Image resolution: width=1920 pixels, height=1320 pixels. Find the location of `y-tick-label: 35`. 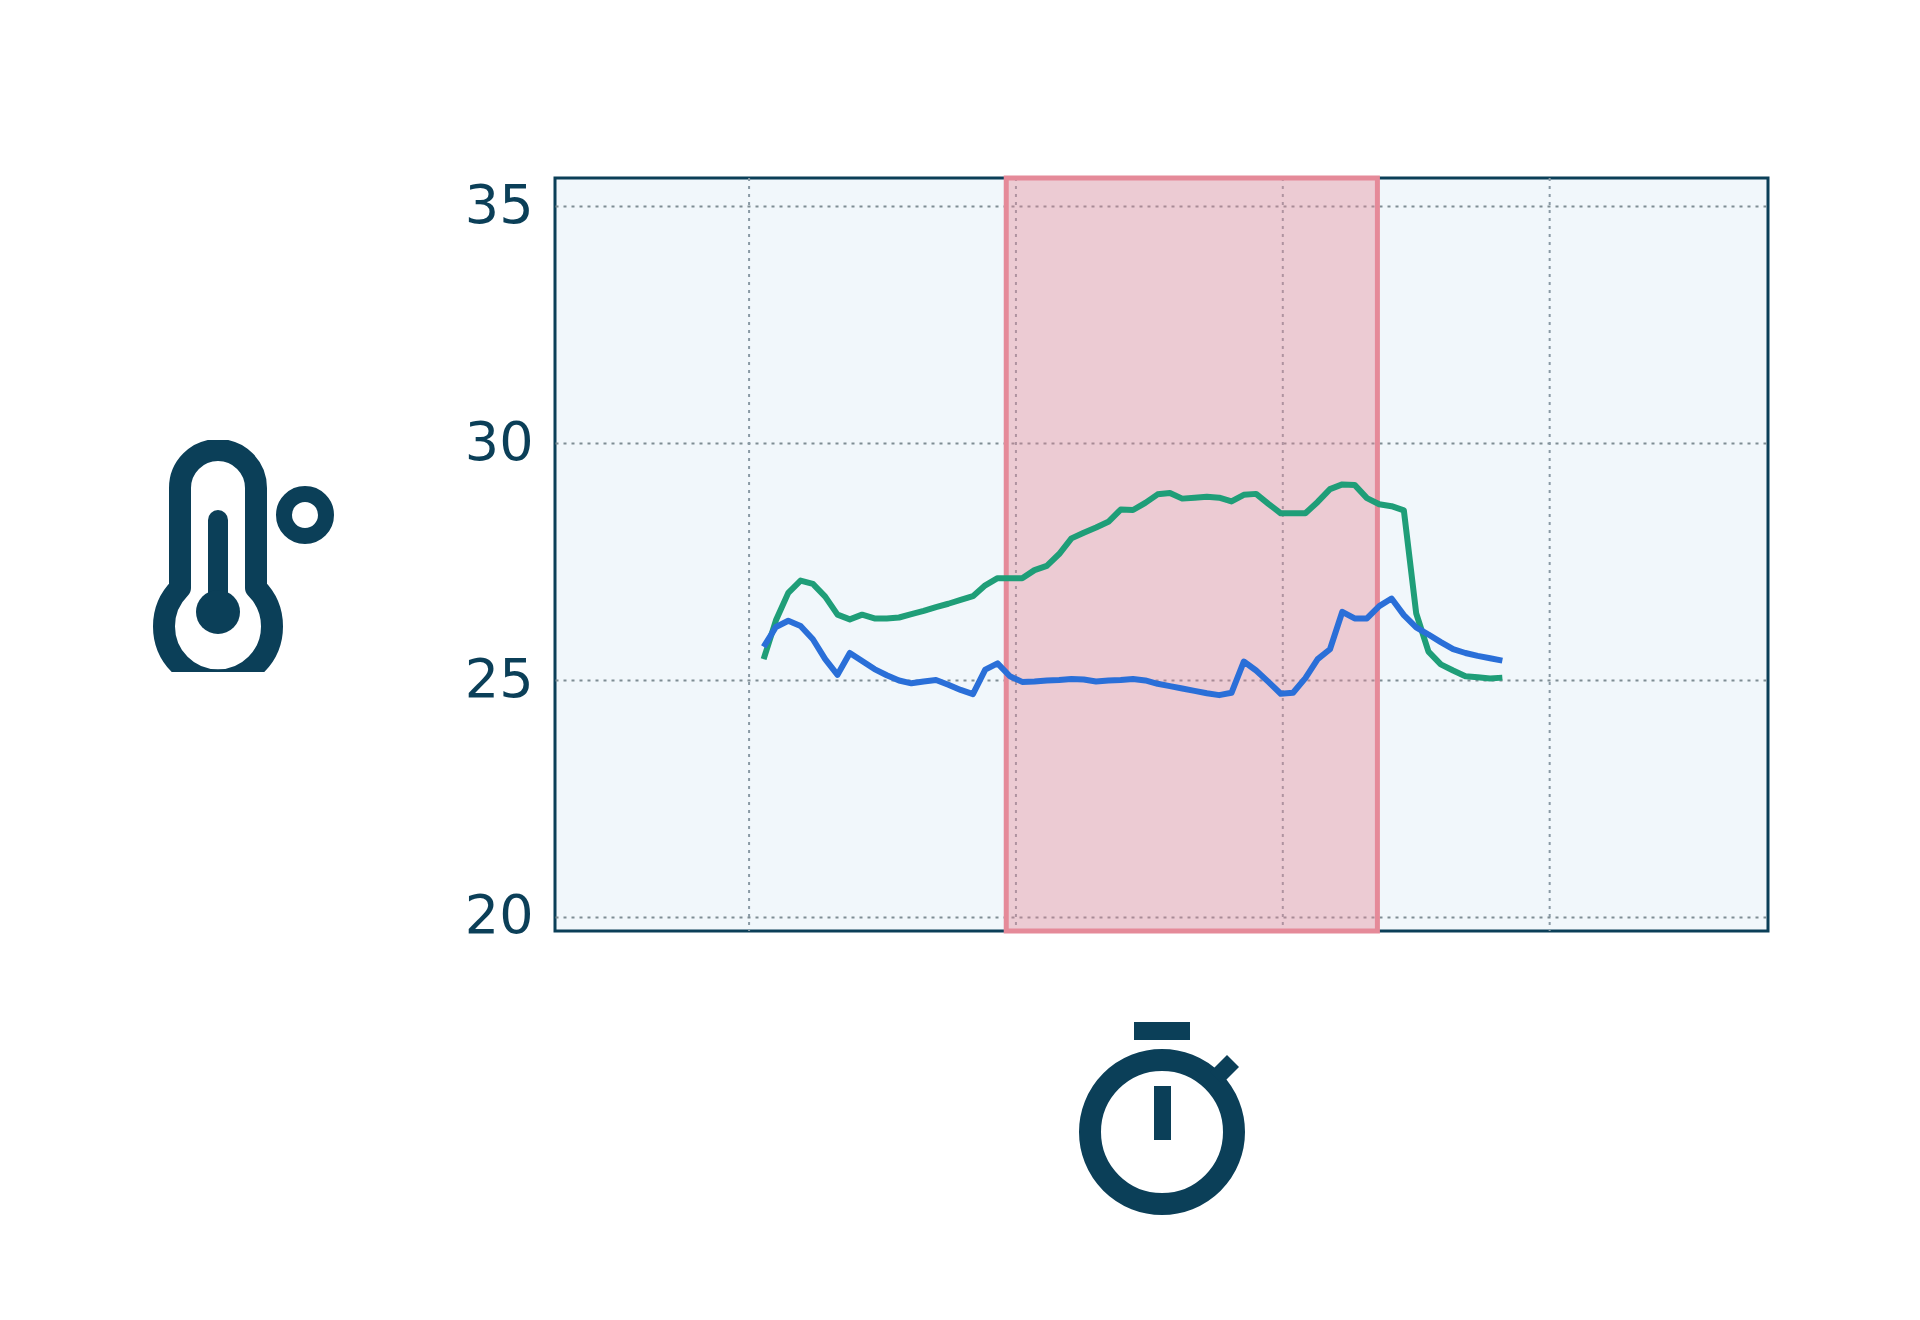

y-tick-label: 35 is located at coordinates (499, 204).